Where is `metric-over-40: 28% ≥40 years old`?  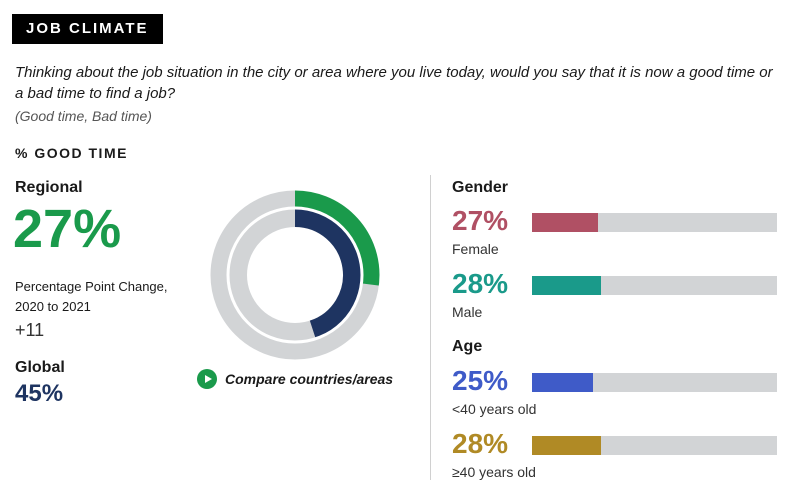 metric-over-40: 28% ≥40 years old is located at coordinates (617, 462).